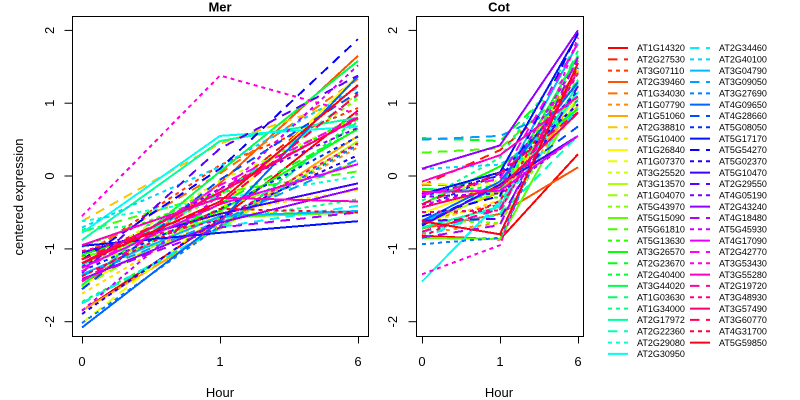 This screenshot has width=800, height=400. What do you see at coordinates (661, 162) in the screenshot?
I see `svg-text: AT1G07370` at bounding box center [661, 162].